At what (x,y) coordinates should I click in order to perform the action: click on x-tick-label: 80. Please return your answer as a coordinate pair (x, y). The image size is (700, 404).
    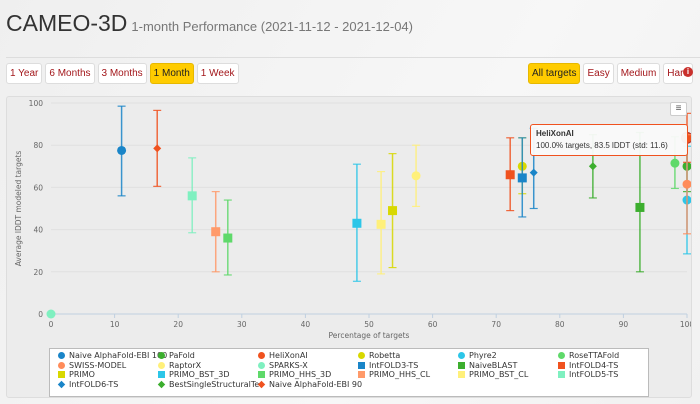
    Looking at the image, I should click on (560, 324).